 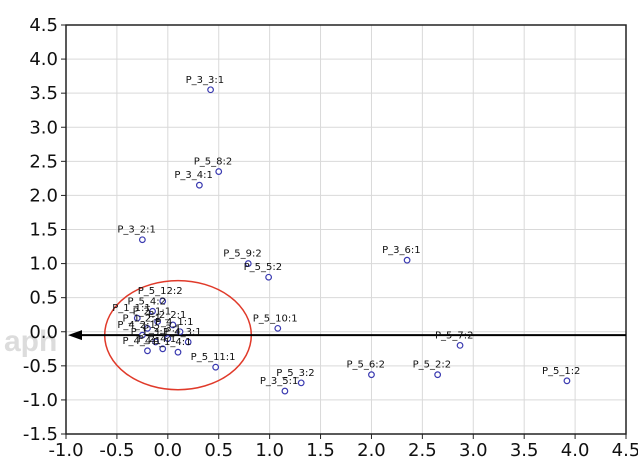 I want to click on y-tick-label: -1.5, so click(x=40, y=434).